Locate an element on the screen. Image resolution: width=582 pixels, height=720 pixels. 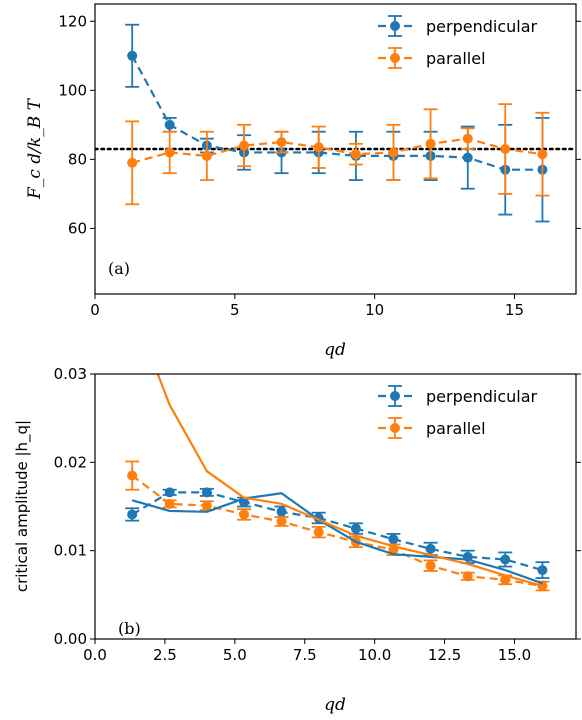
x-tick-label: 15.0 is located at coordinates (514, 655).